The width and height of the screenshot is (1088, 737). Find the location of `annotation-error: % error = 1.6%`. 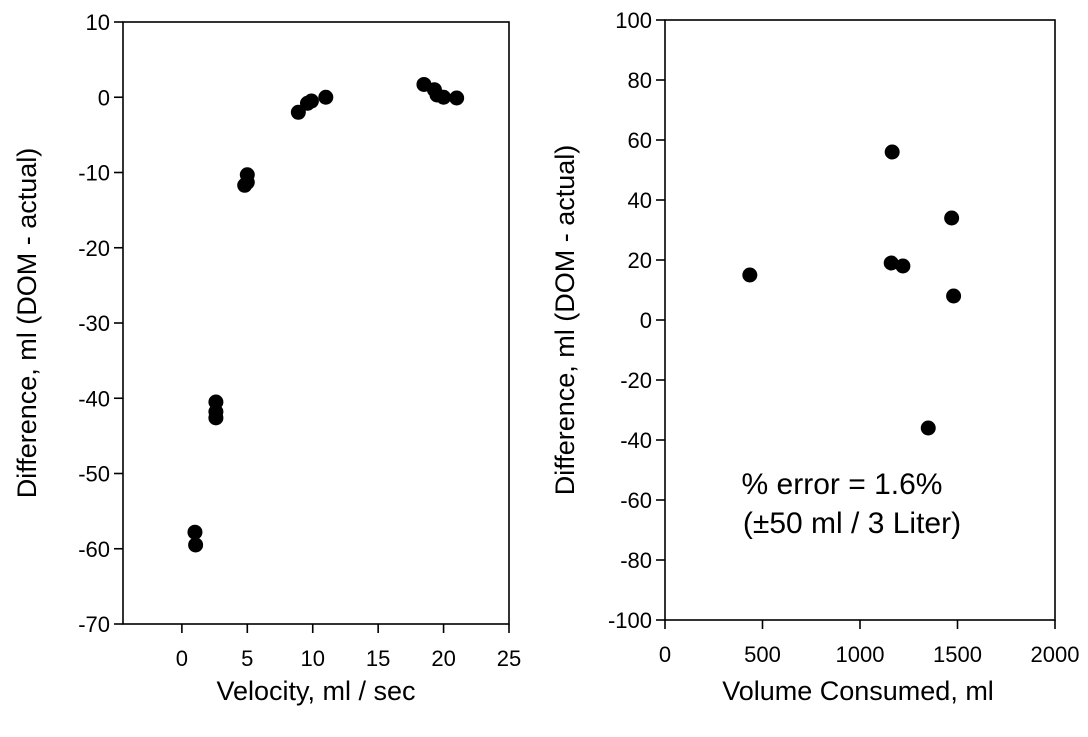

annotation-error: % error = 1.6% is located at coordinates (842, 484).